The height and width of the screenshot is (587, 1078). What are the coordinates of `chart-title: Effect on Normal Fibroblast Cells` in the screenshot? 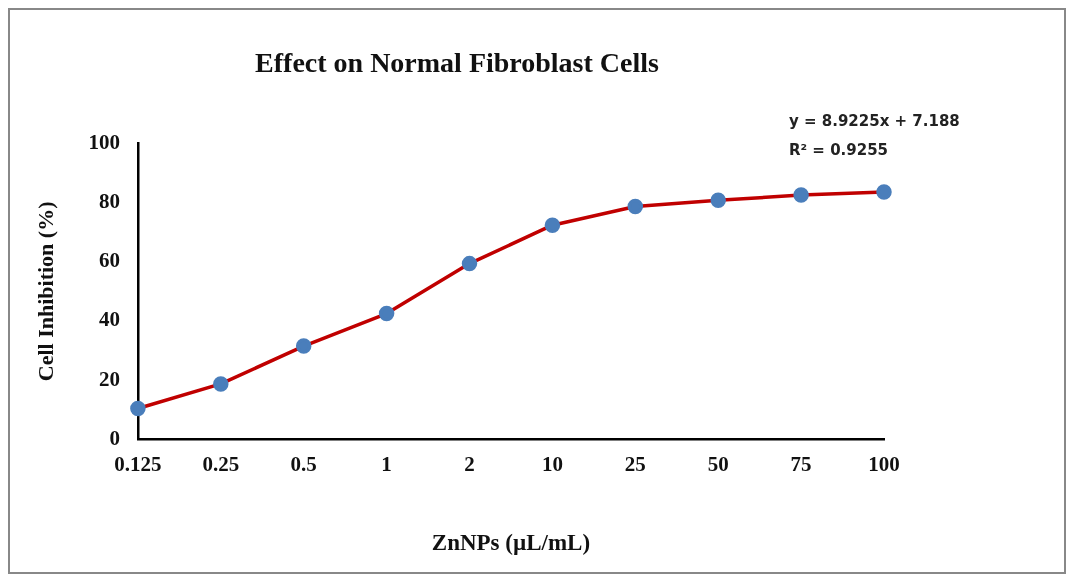 It's located at (457, 63).